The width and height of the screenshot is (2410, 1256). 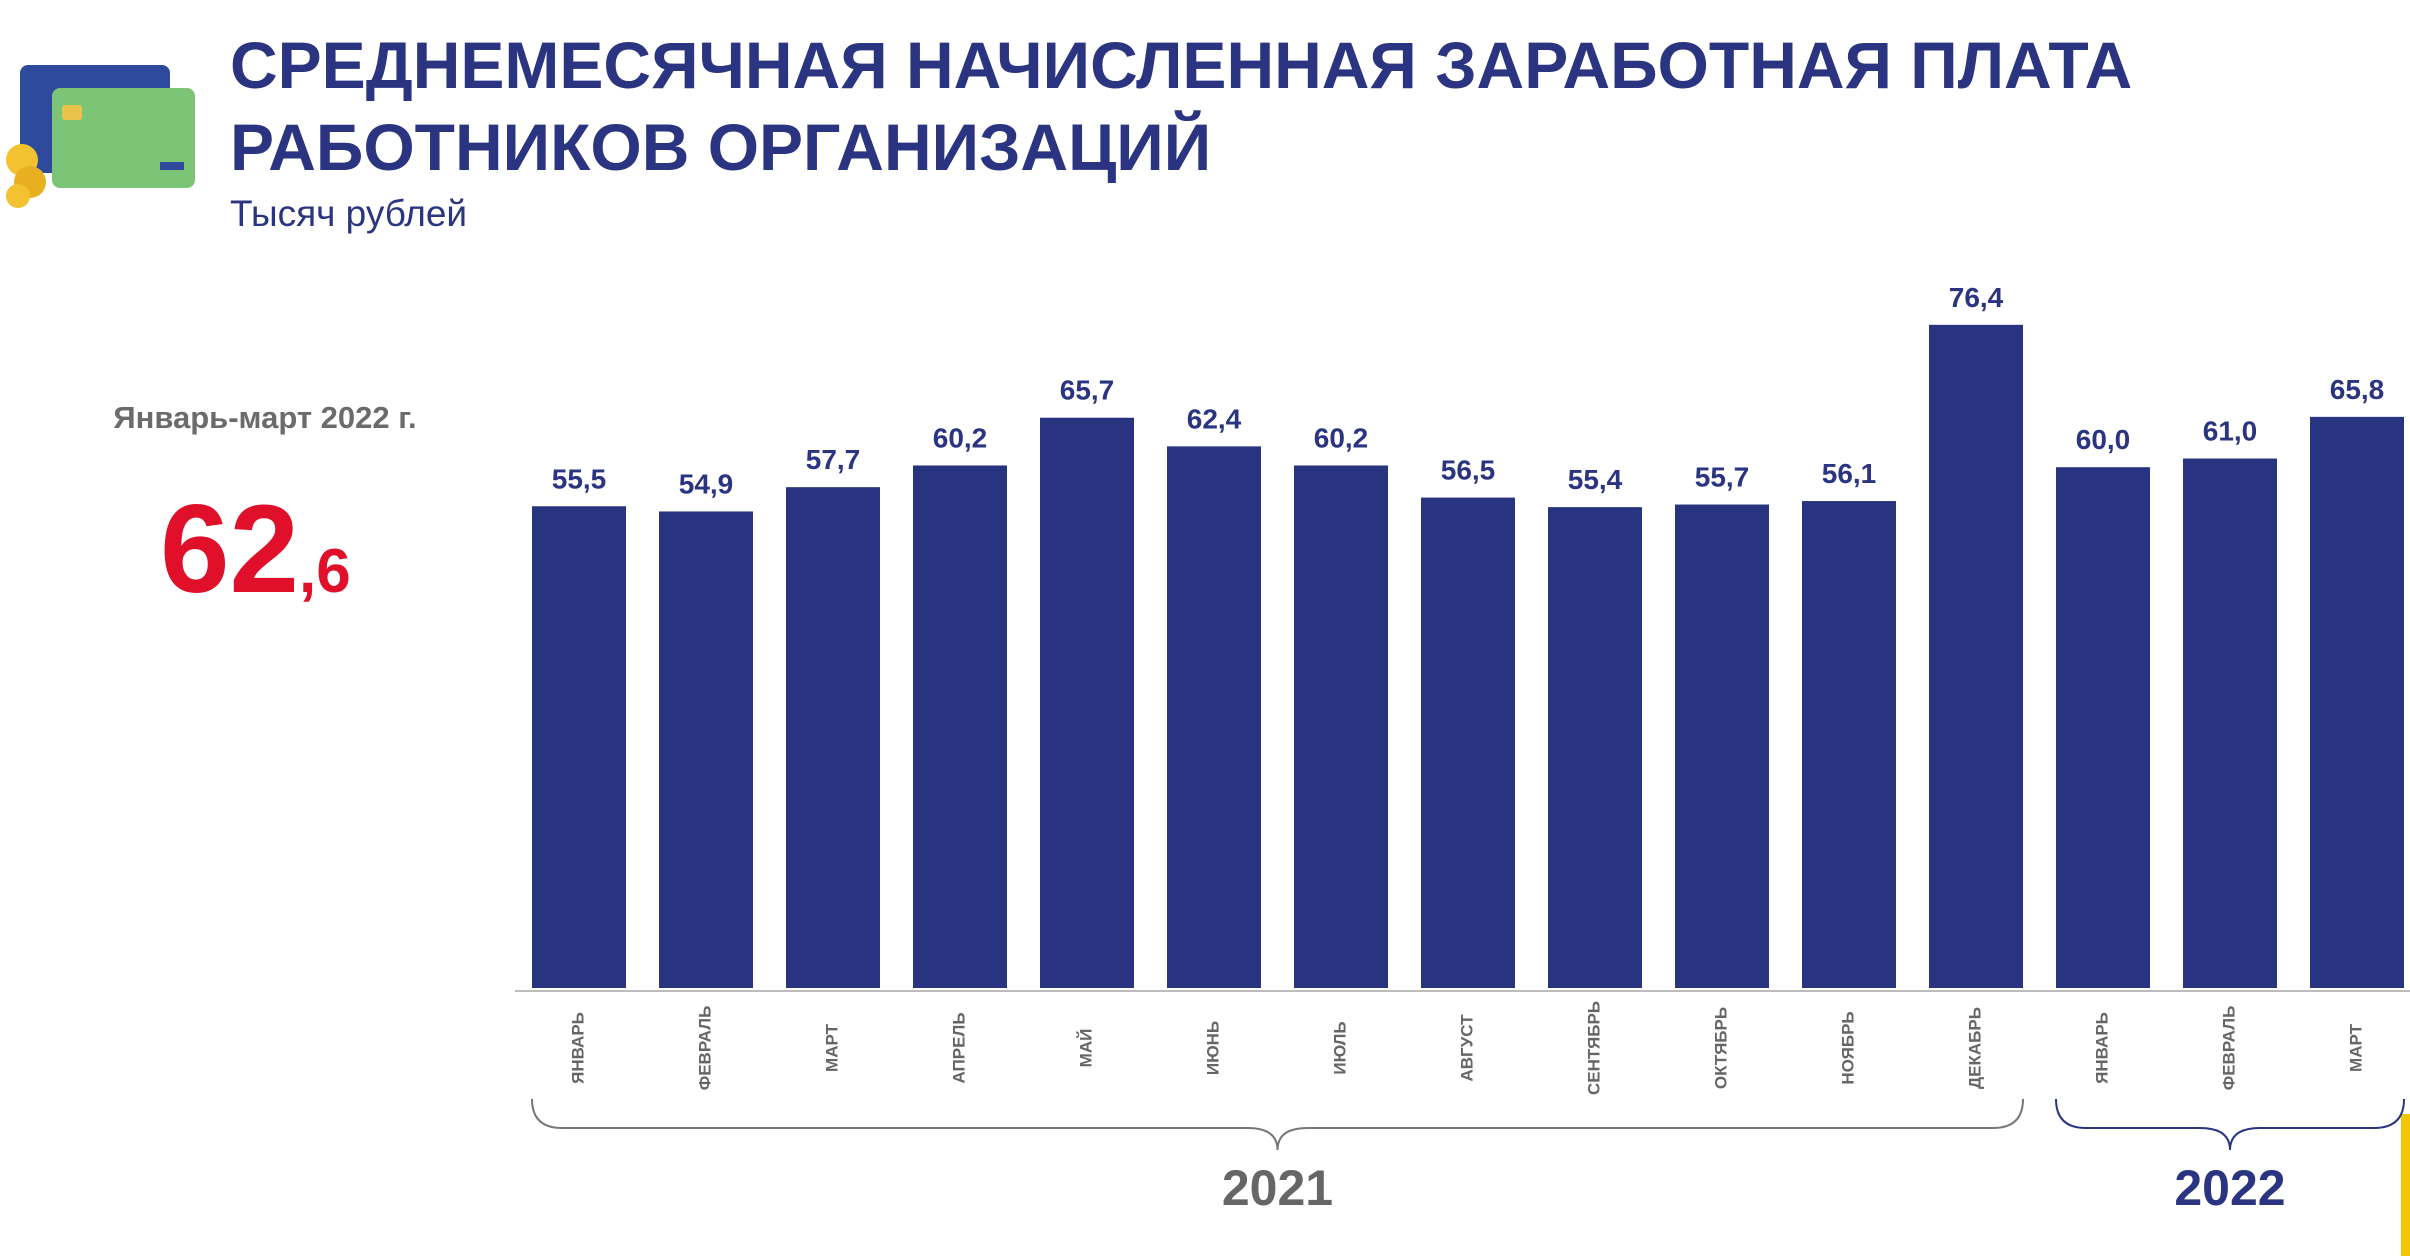 I want to click on summary-value: 62,6, so click(x=255, y=549).